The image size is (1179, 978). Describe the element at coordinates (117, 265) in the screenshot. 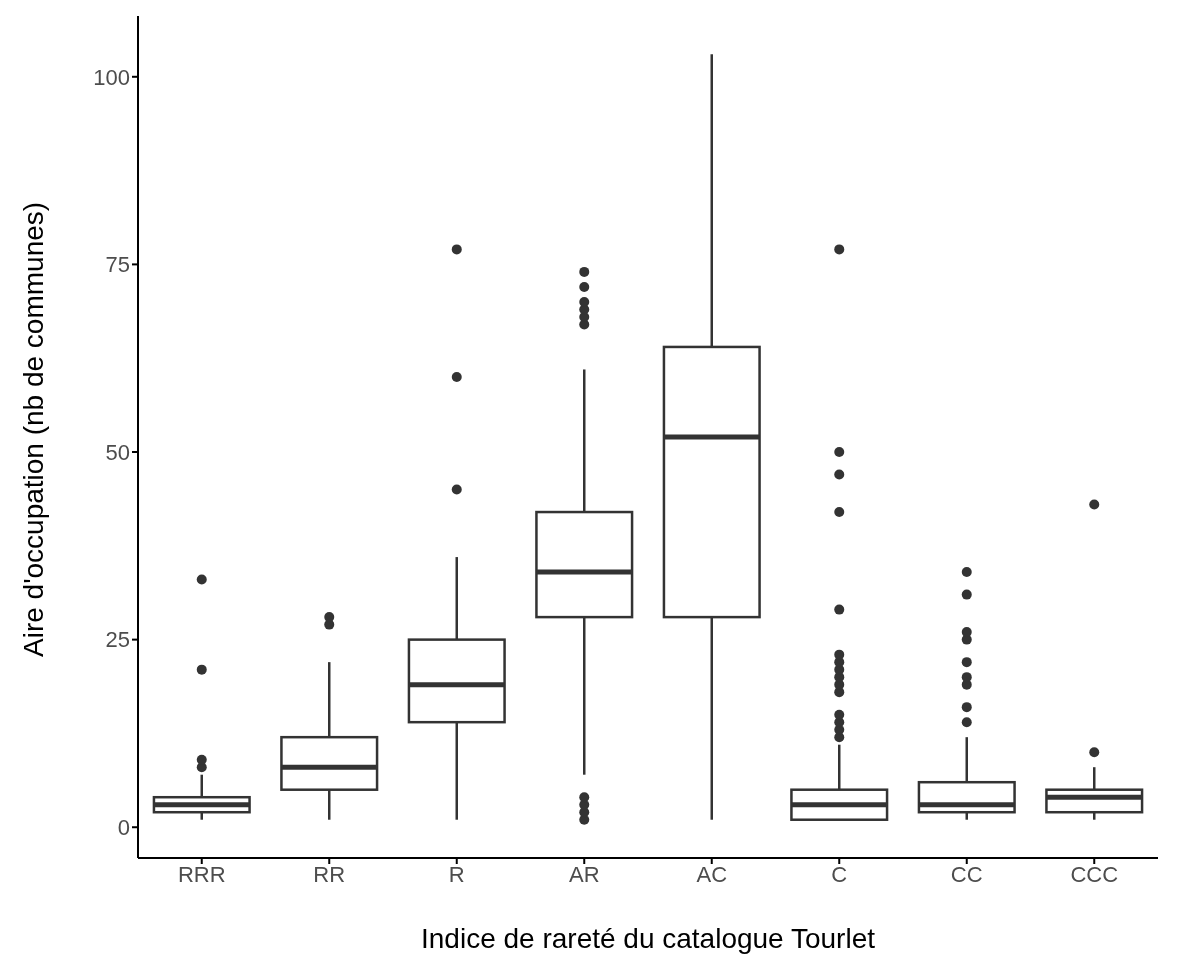

I see `y-tick-label: 75` at that location.